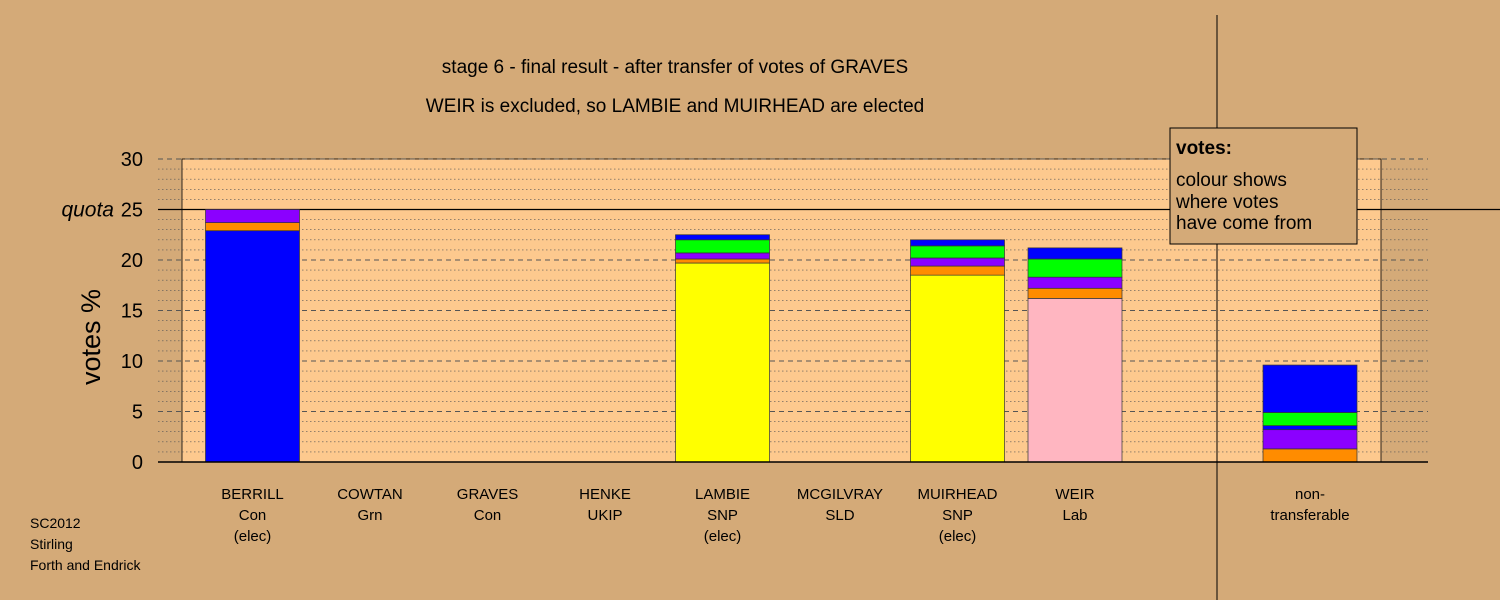 The image size is (1500, 600). I want to click on x-tick-label: non-transferable, so click(1309, 505).